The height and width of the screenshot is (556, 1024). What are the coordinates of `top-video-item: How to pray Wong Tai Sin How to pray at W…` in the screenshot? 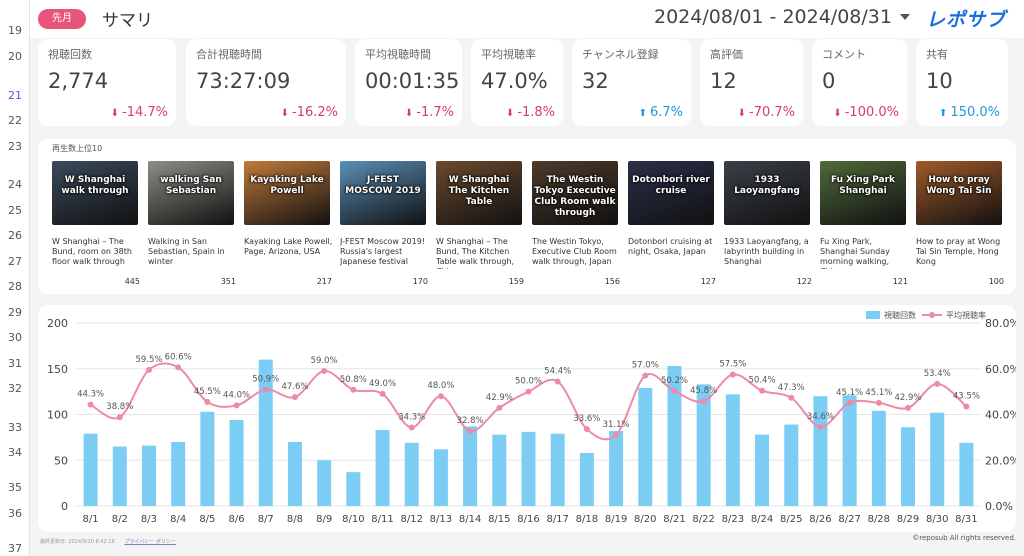 It's located at (960, 223).